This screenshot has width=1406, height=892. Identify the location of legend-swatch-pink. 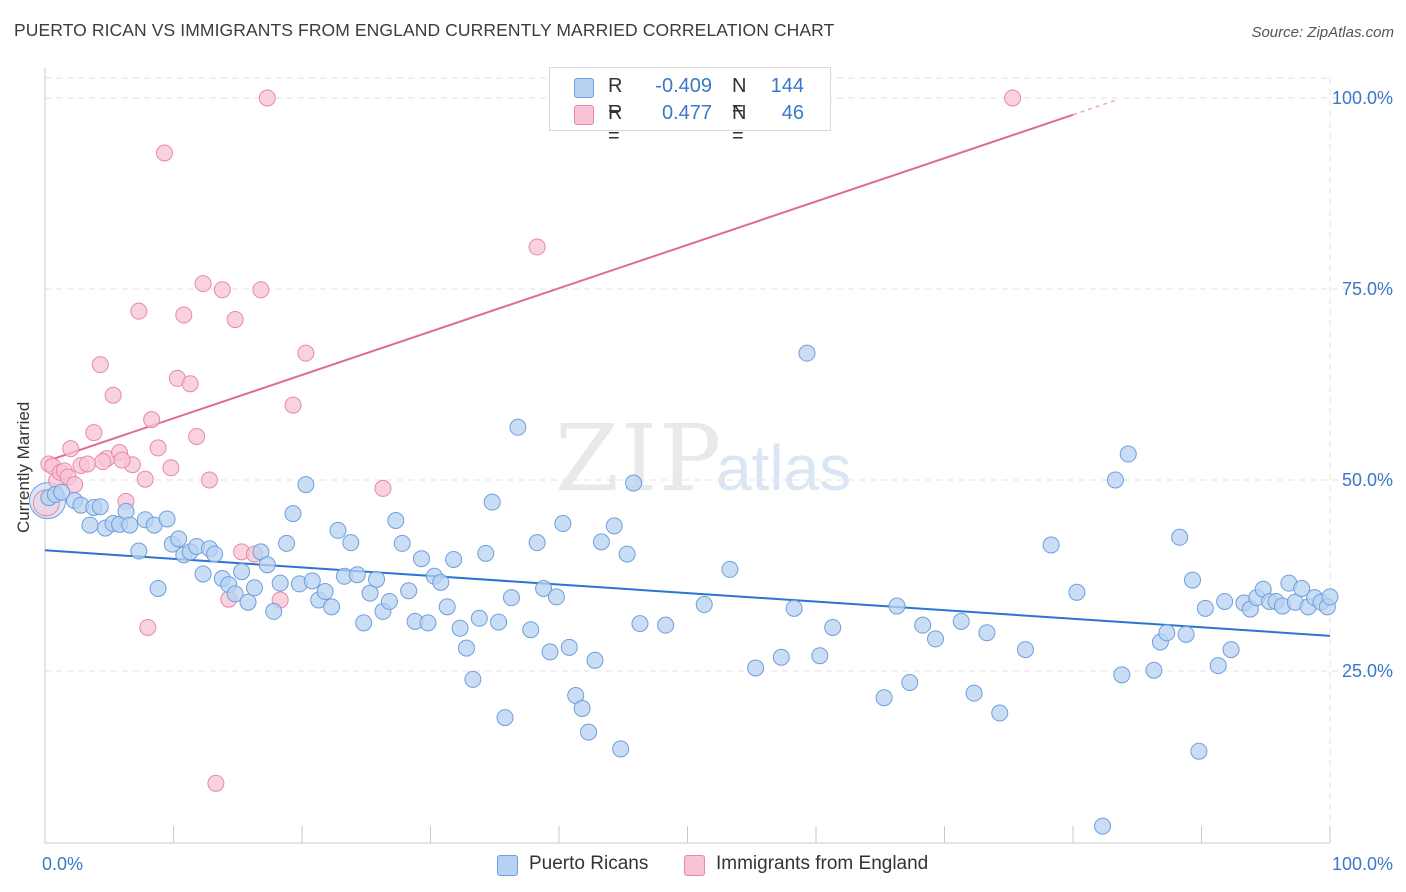
(694, 865).